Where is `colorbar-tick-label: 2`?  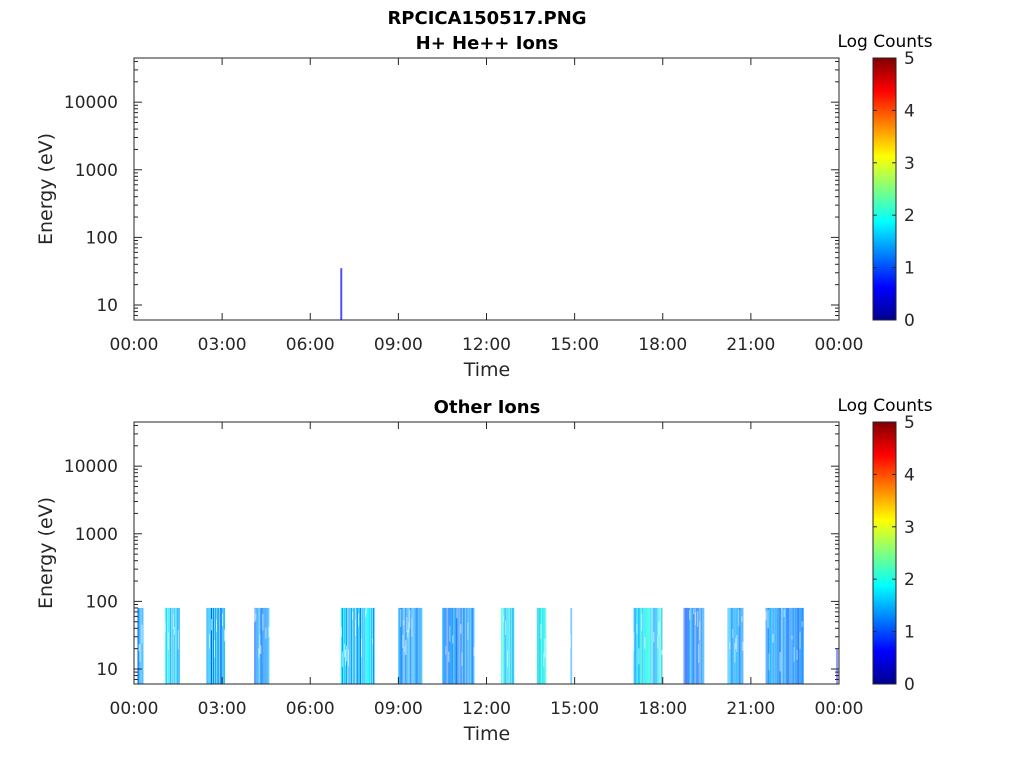
colorbar-tick-label: 2 is located at coordinates (909, 216).